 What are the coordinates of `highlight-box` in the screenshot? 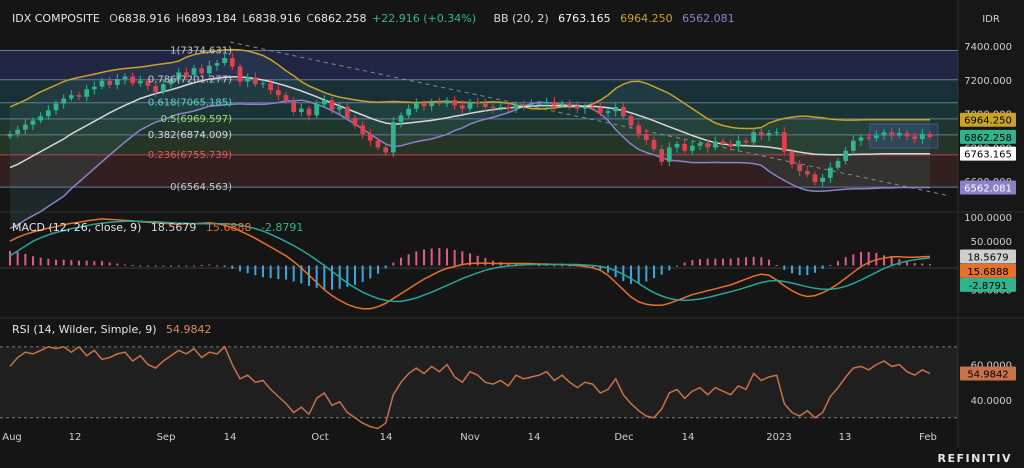 It's located at (904, 136).